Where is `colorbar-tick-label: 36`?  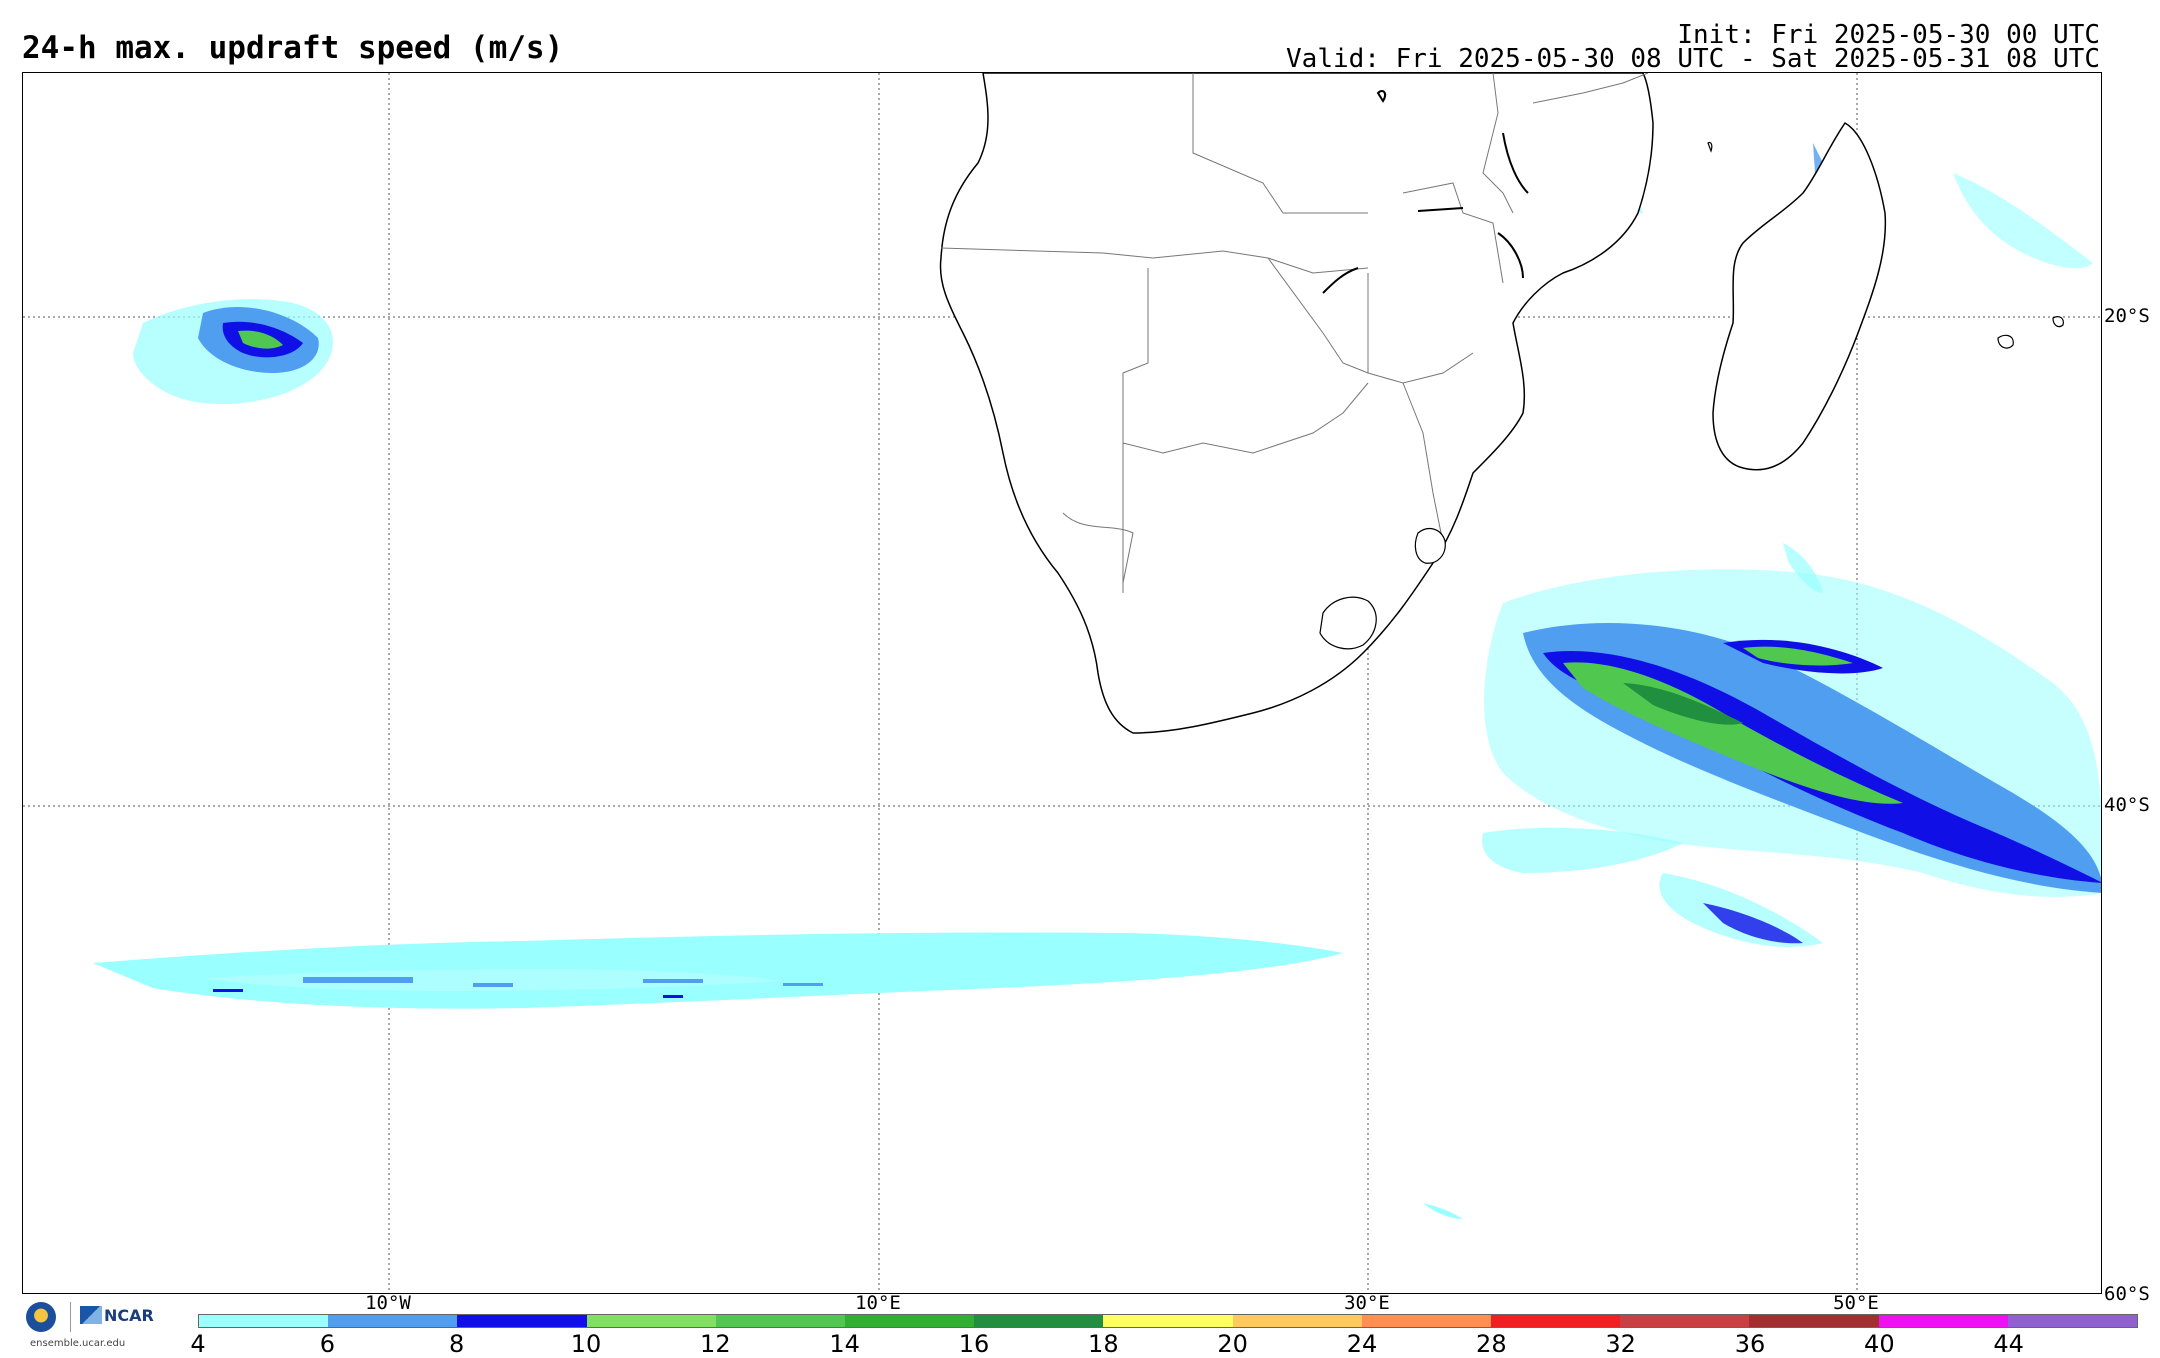
colorbar-tick-label: 36 is located at coordinates (1750, 1344).